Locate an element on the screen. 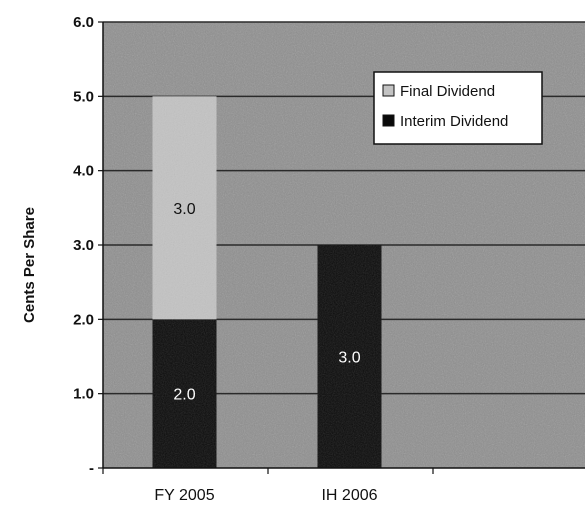  data-label-0-0: 2.0 is located at coordinates (184, 395).